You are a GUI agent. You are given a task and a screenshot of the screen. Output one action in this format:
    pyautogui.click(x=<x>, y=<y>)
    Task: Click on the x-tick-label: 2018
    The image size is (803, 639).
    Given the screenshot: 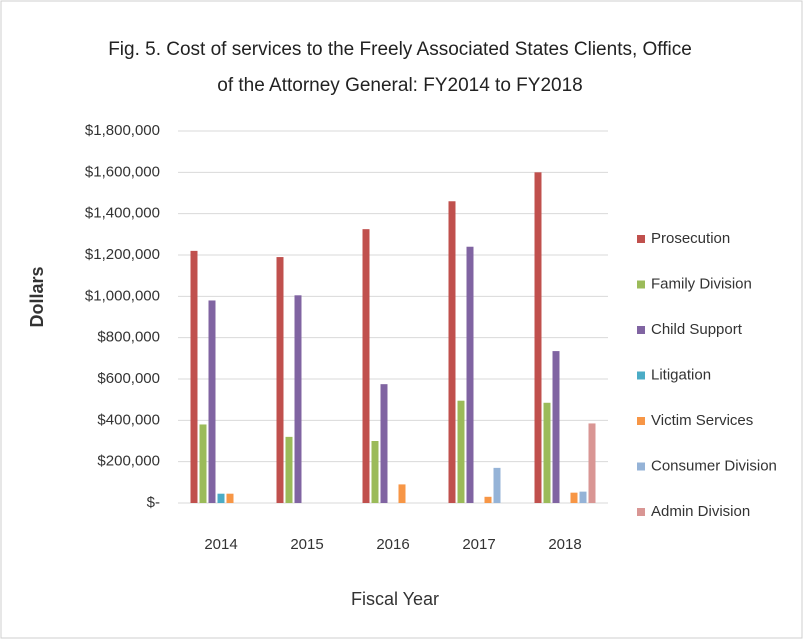 What is the action you would take?
    pyautogui.click(x=564, y=544)
    